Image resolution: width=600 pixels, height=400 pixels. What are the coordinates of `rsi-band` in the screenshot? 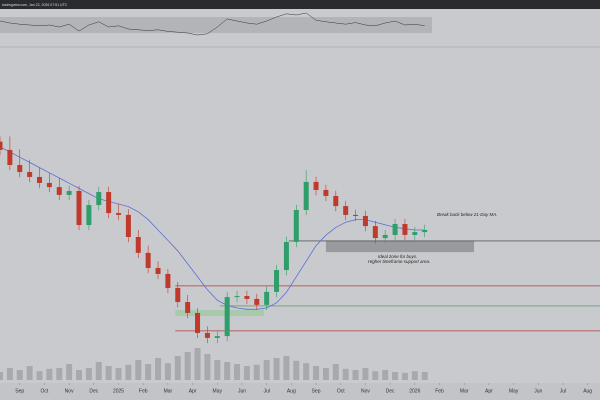 It's located at (216, 25).